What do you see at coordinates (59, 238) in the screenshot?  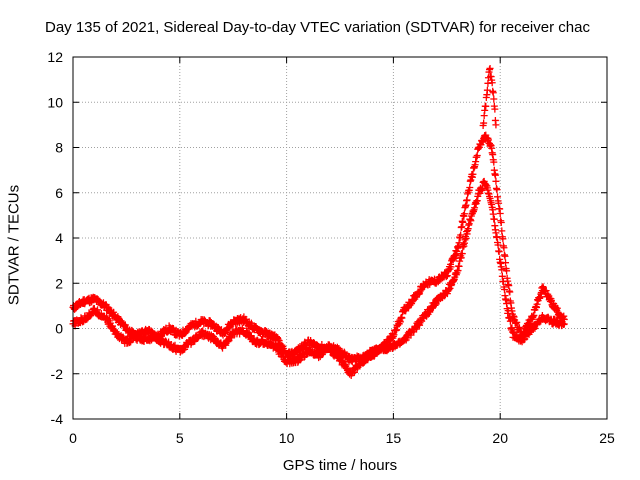 I see `y-tick-label: 4` at bounding box center [59, 238].